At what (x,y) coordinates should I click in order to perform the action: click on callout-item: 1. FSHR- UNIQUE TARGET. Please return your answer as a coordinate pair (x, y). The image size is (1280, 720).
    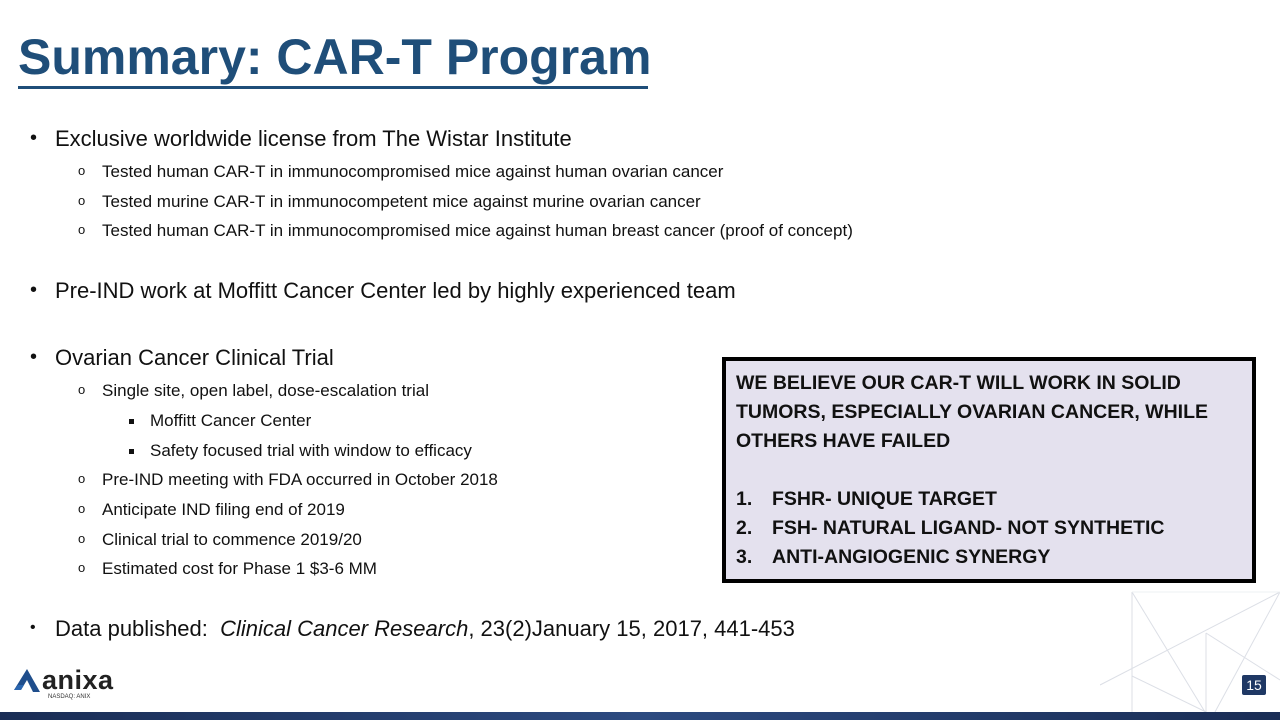
    Looking at the image, I should click on (994, 499).